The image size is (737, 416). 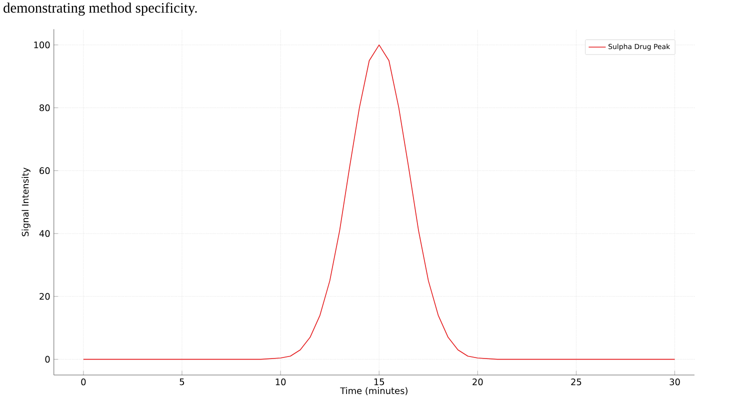 I want to click on text: demonstrating method specificity., so click(x=100, y=9).